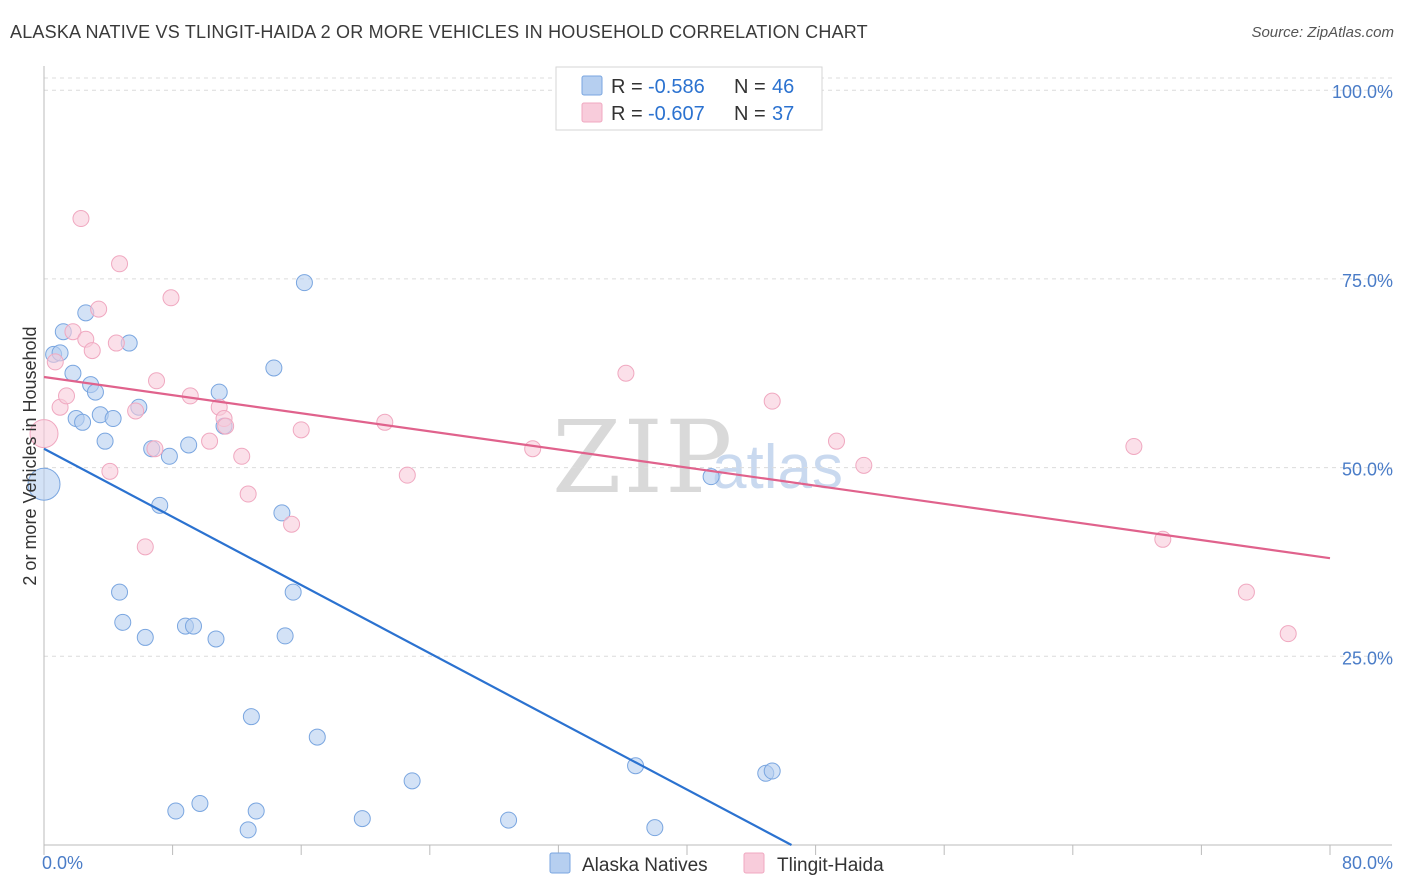 The image size is (1406, 892). Describe the element at coordinates (627, 87) in the screenshot. I see `legend-r-label-0: R =` at that location.